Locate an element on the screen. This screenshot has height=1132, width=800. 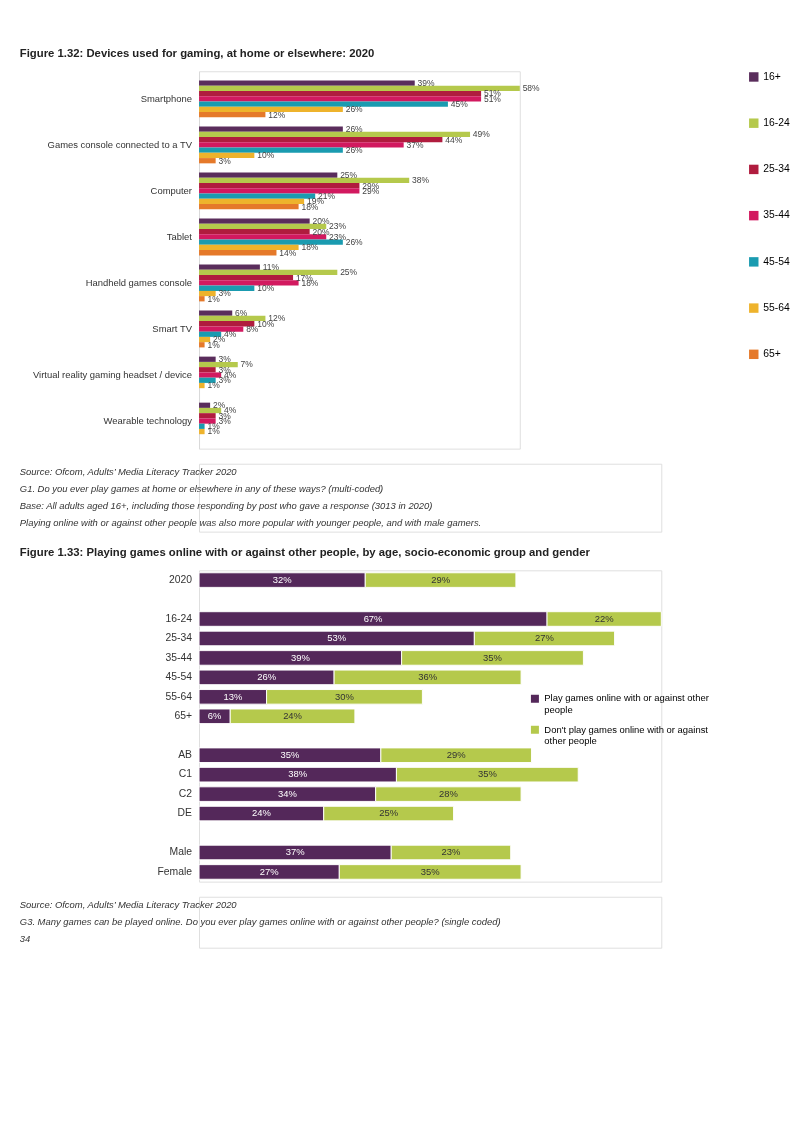
y-tick-label: 2020 is located at coordinates (180, 579).